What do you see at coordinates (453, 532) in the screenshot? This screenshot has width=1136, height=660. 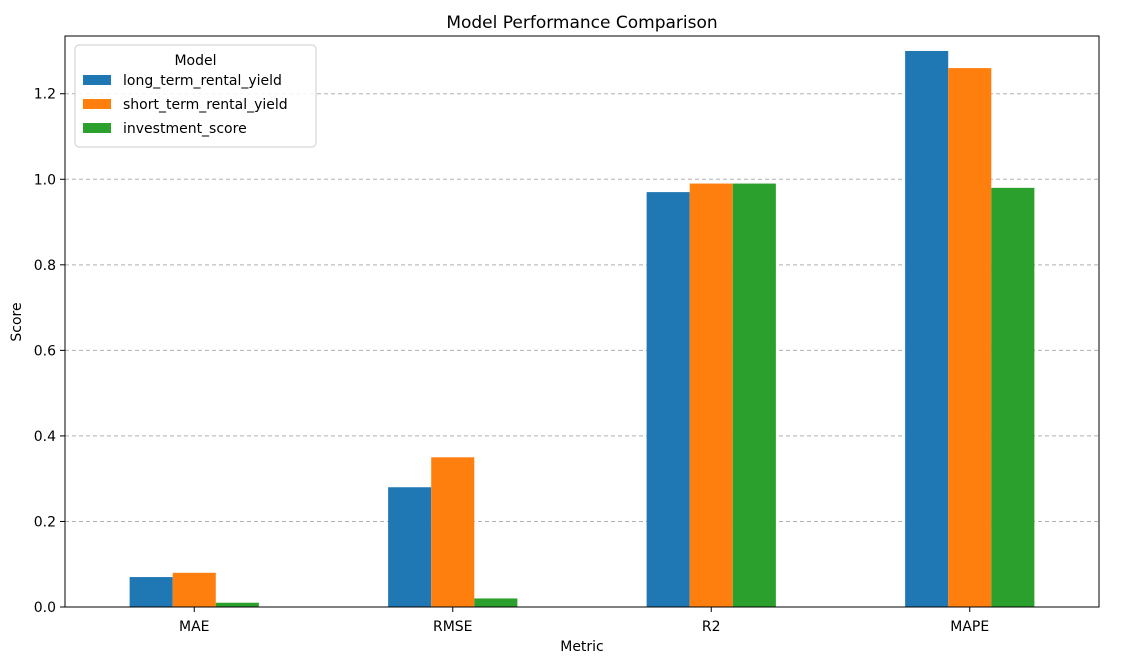 I see `bar-short_term_rental_yield-RMSE` at bounding box center [453, 532].